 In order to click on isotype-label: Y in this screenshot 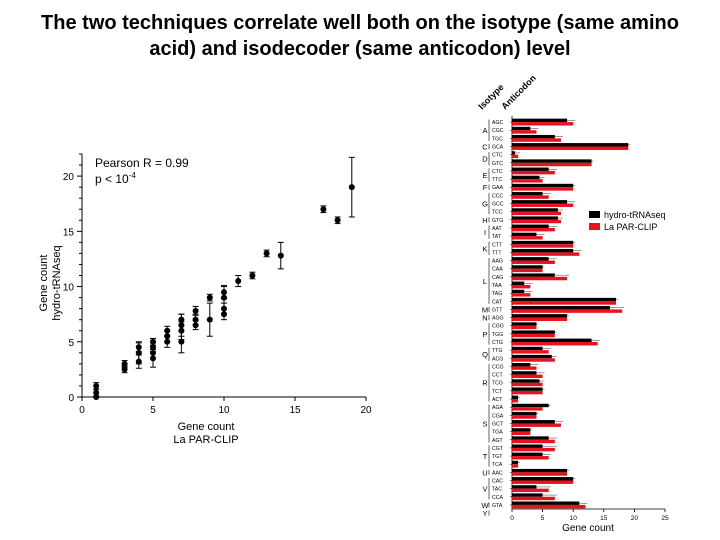, I will do `click(484, 513)`.